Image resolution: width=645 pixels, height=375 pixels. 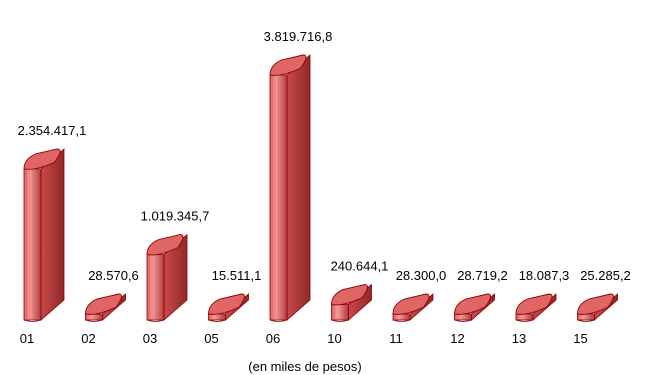 I want to click on x-tick-label-12: 12, so click(x=457, y=338).